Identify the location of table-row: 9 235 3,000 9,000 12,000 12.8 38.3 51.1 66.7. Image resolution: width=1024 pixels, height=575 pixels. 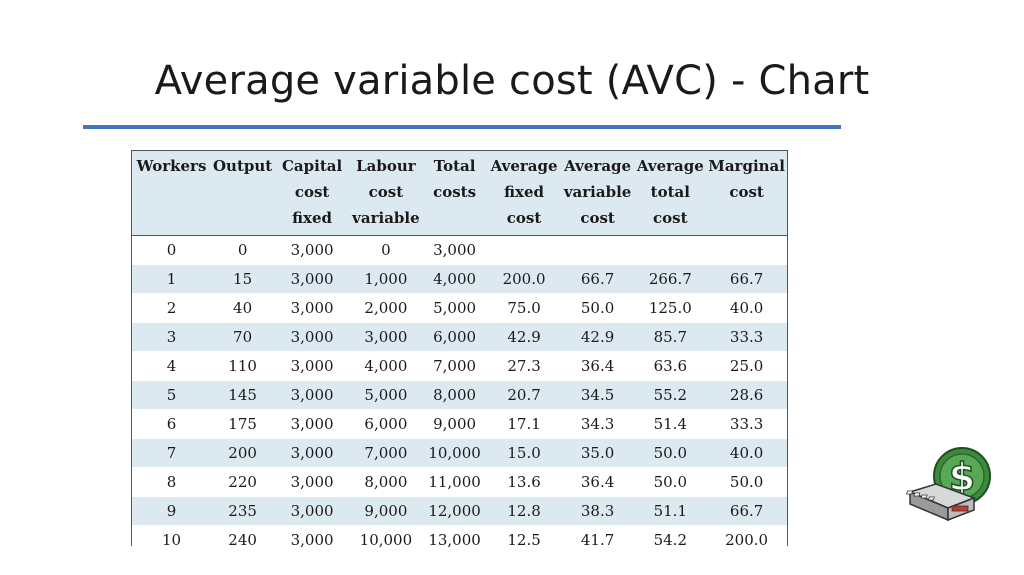
(459, 511).